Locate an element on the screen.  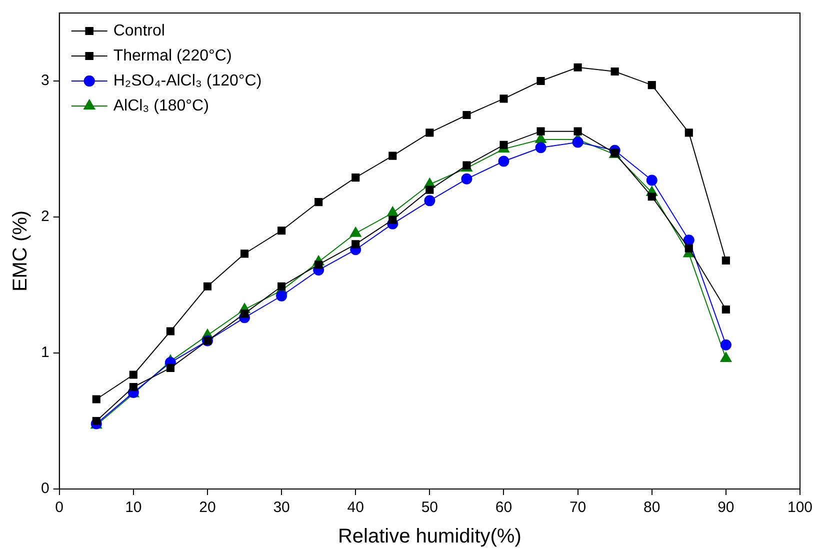
x-tick-label: 10 is located at coordinates (133, 507).